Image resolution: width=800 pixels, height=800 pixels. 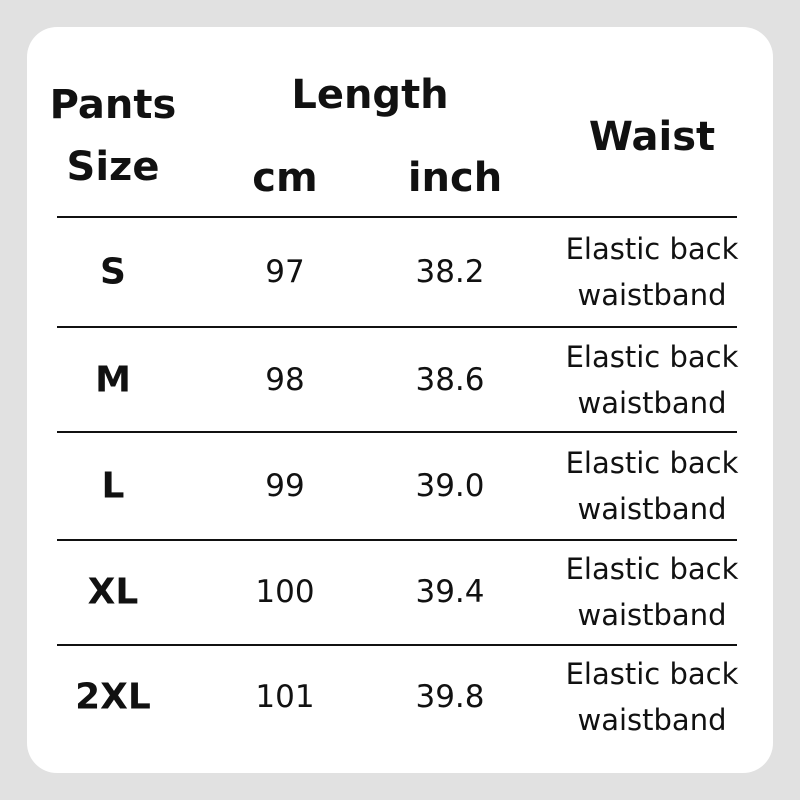 What do you see at coordinates (285, 178) in the screenshot?
I see `header-cm: cm` at bounding box center [285, 178].